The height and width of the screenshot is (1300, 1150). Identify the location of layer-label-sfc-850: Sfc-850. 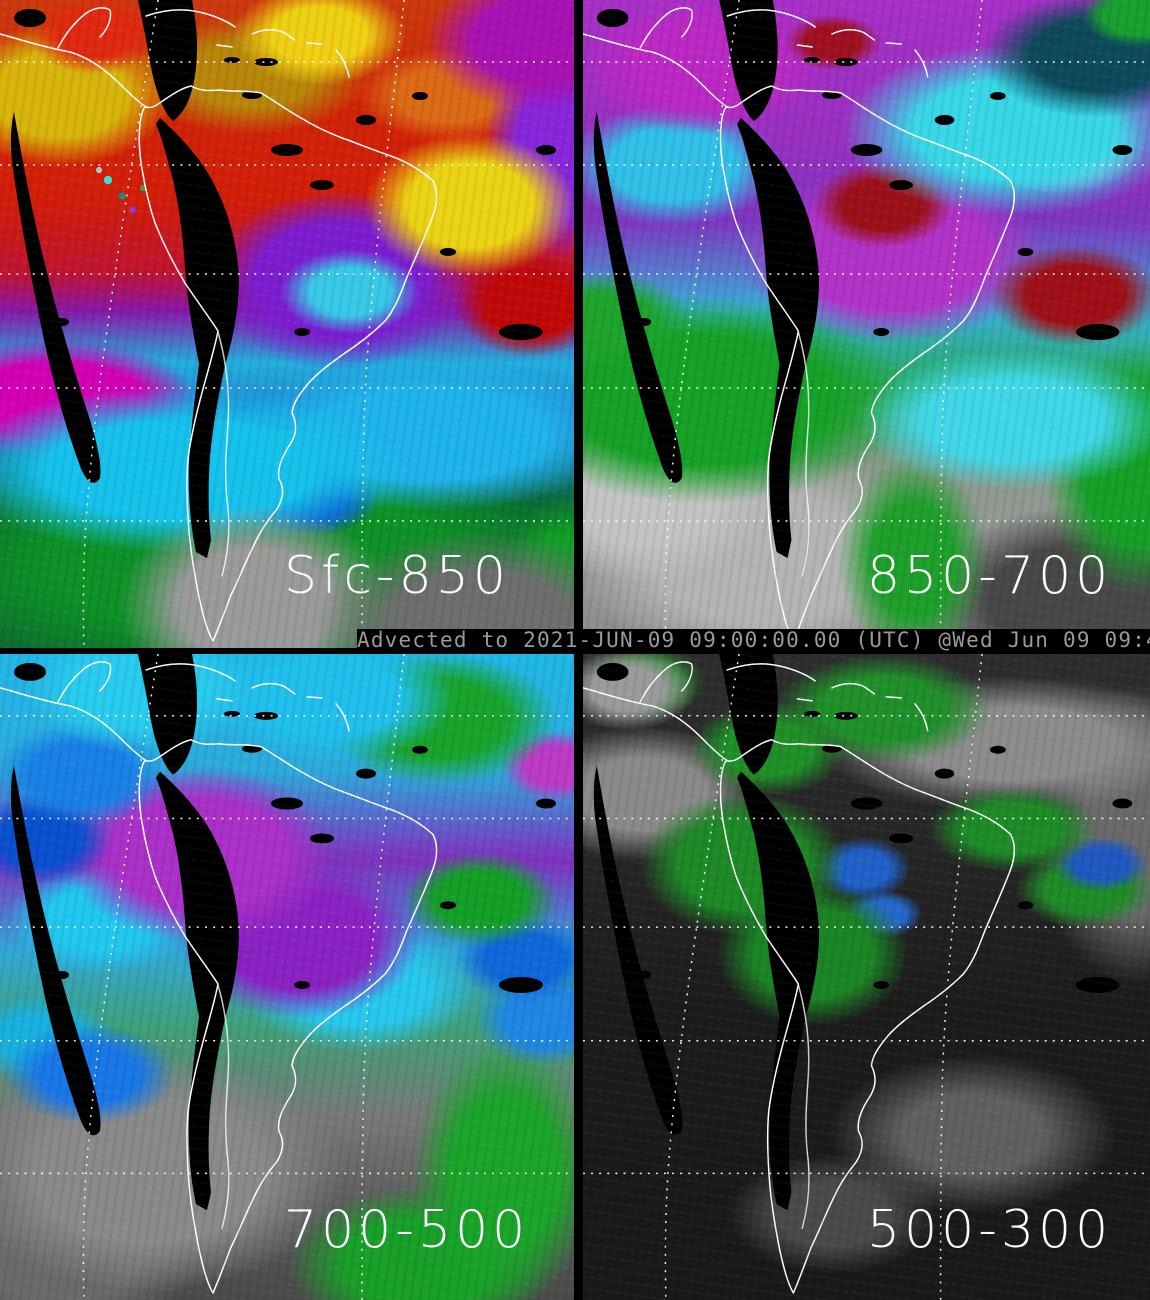
(397, 576).